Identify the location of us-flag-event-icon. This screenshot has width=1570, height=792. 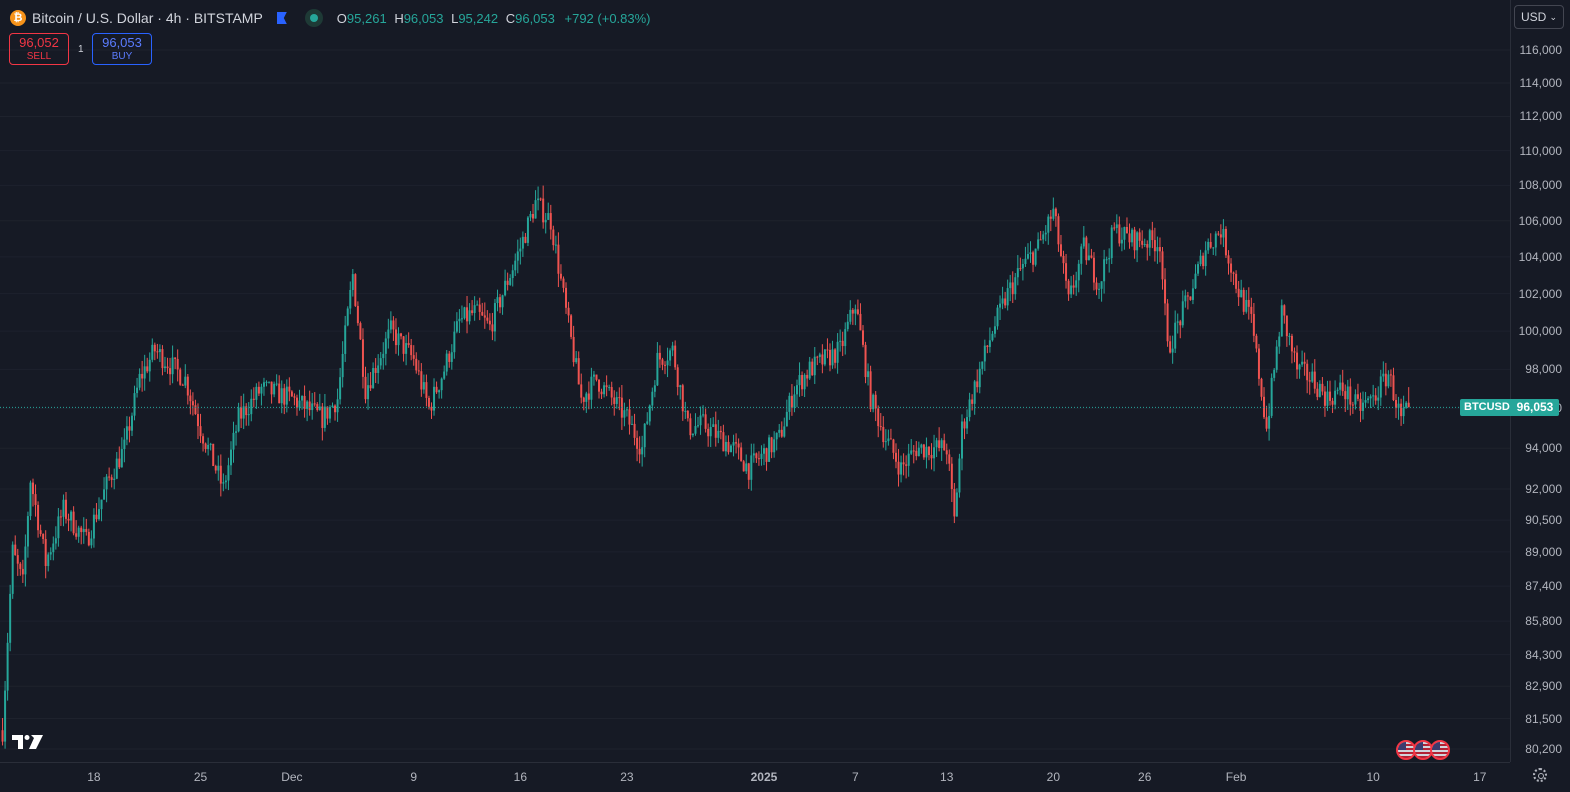
(1440, 750).